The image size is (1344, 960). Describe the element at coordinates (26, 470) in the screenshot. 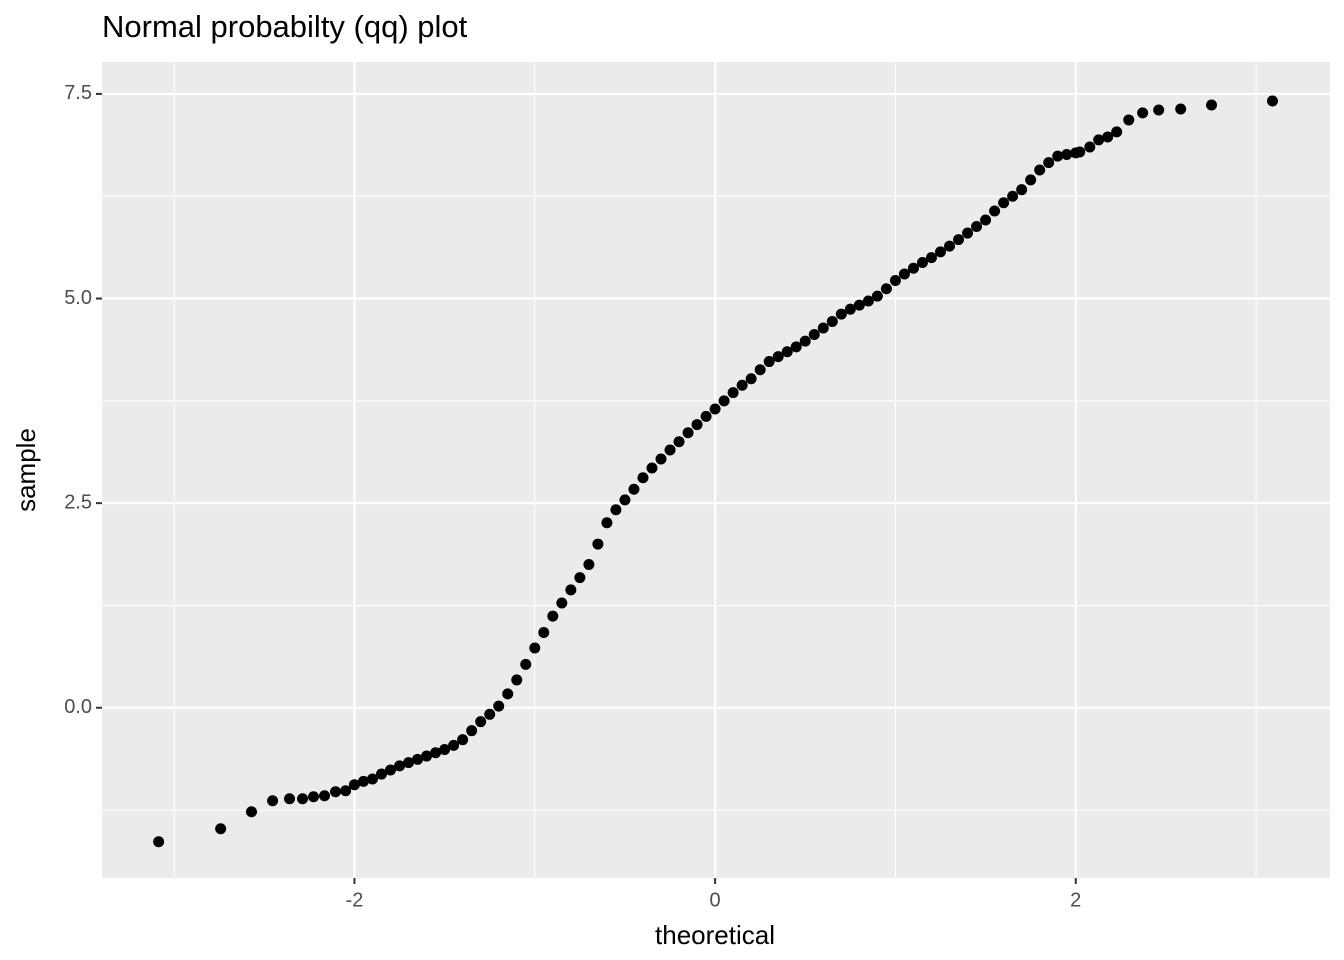

I see `y-axis-title: sample` at that location.